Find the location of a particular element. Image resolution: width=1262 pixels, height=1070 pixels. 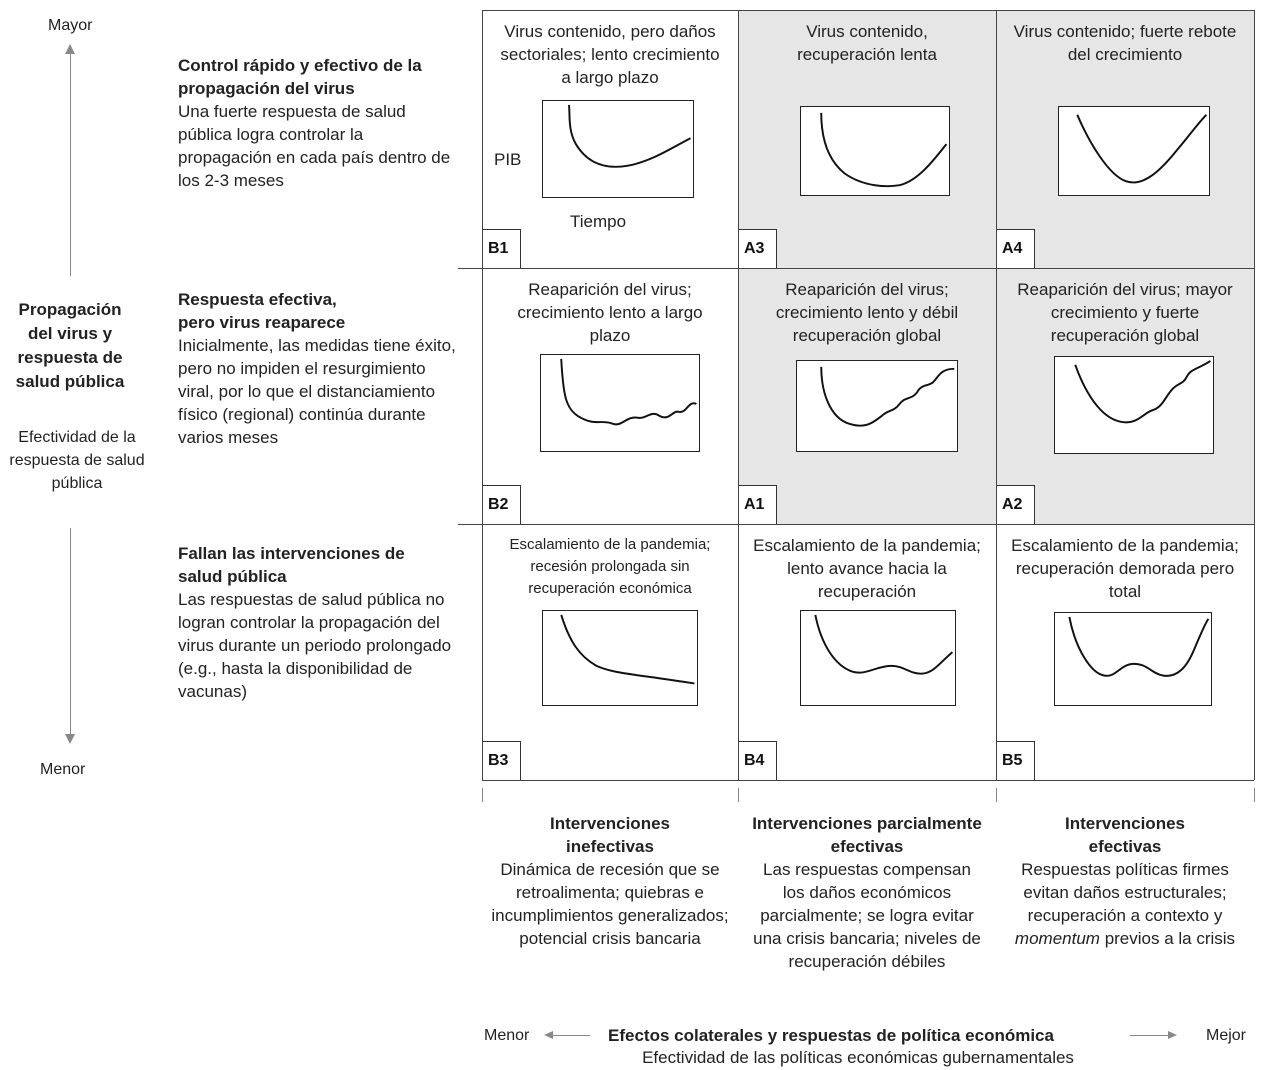

cell-id-badge: B2 is located at coordinates (501, 504).